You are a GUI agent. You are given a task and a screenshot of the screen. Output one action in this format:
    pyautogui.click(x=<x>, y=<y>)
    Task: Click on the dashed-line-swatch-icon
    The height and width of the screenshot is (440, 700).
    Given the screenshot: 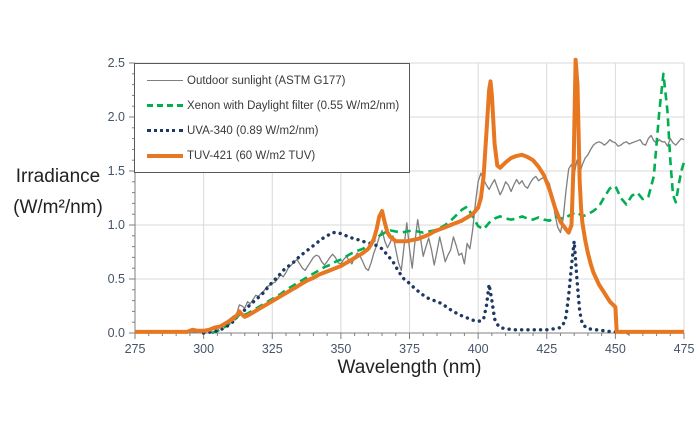 What is the action you would take?
    pyautogui.click(x=165, y=105)
    